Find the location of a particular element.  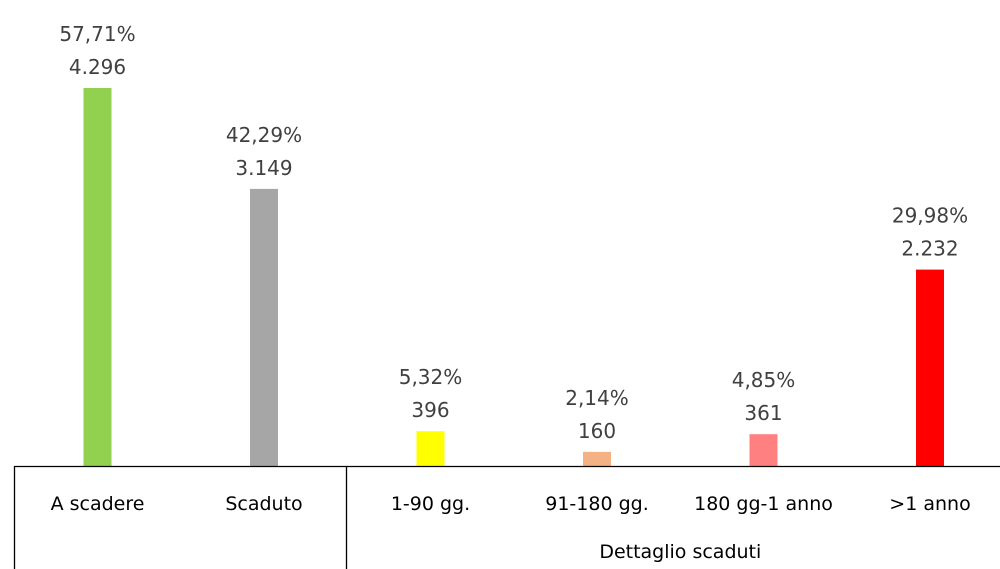

group-label-1: Dettaglio scaduti is located at coordinates (680, 552).